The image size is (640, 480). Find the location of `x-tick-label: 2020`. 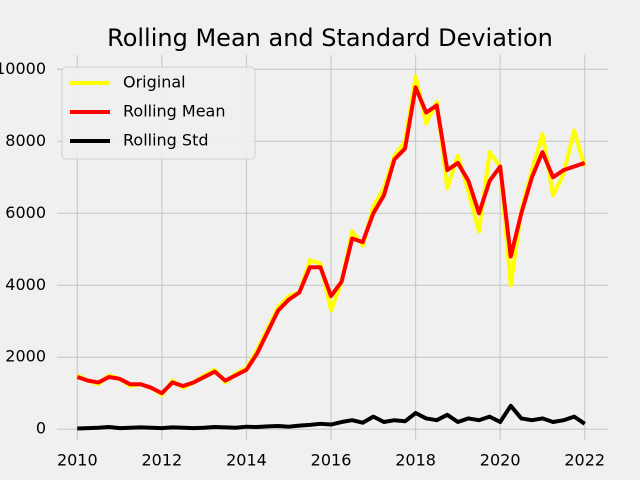

x-tick-label: 2020 is located at coordinates (500, 460).